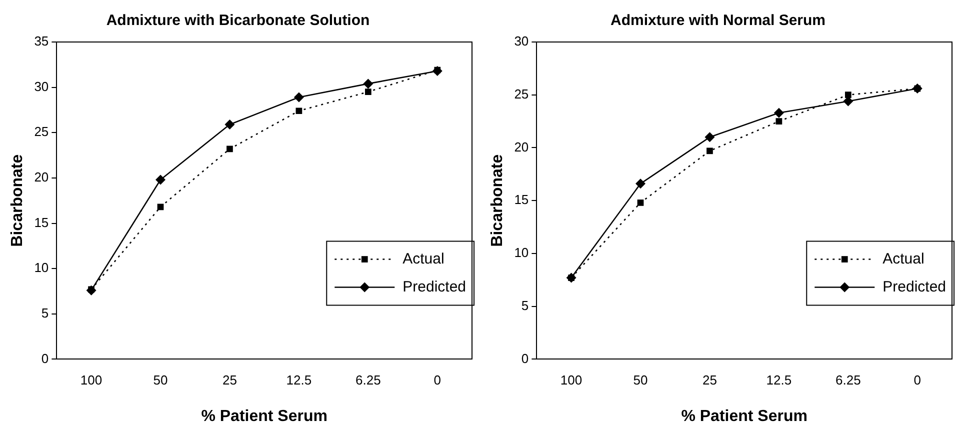 The height and width of the screenshot is (434, 960). I want to click on chart-title: Admixture with Normal Serum, so click(718, 21).